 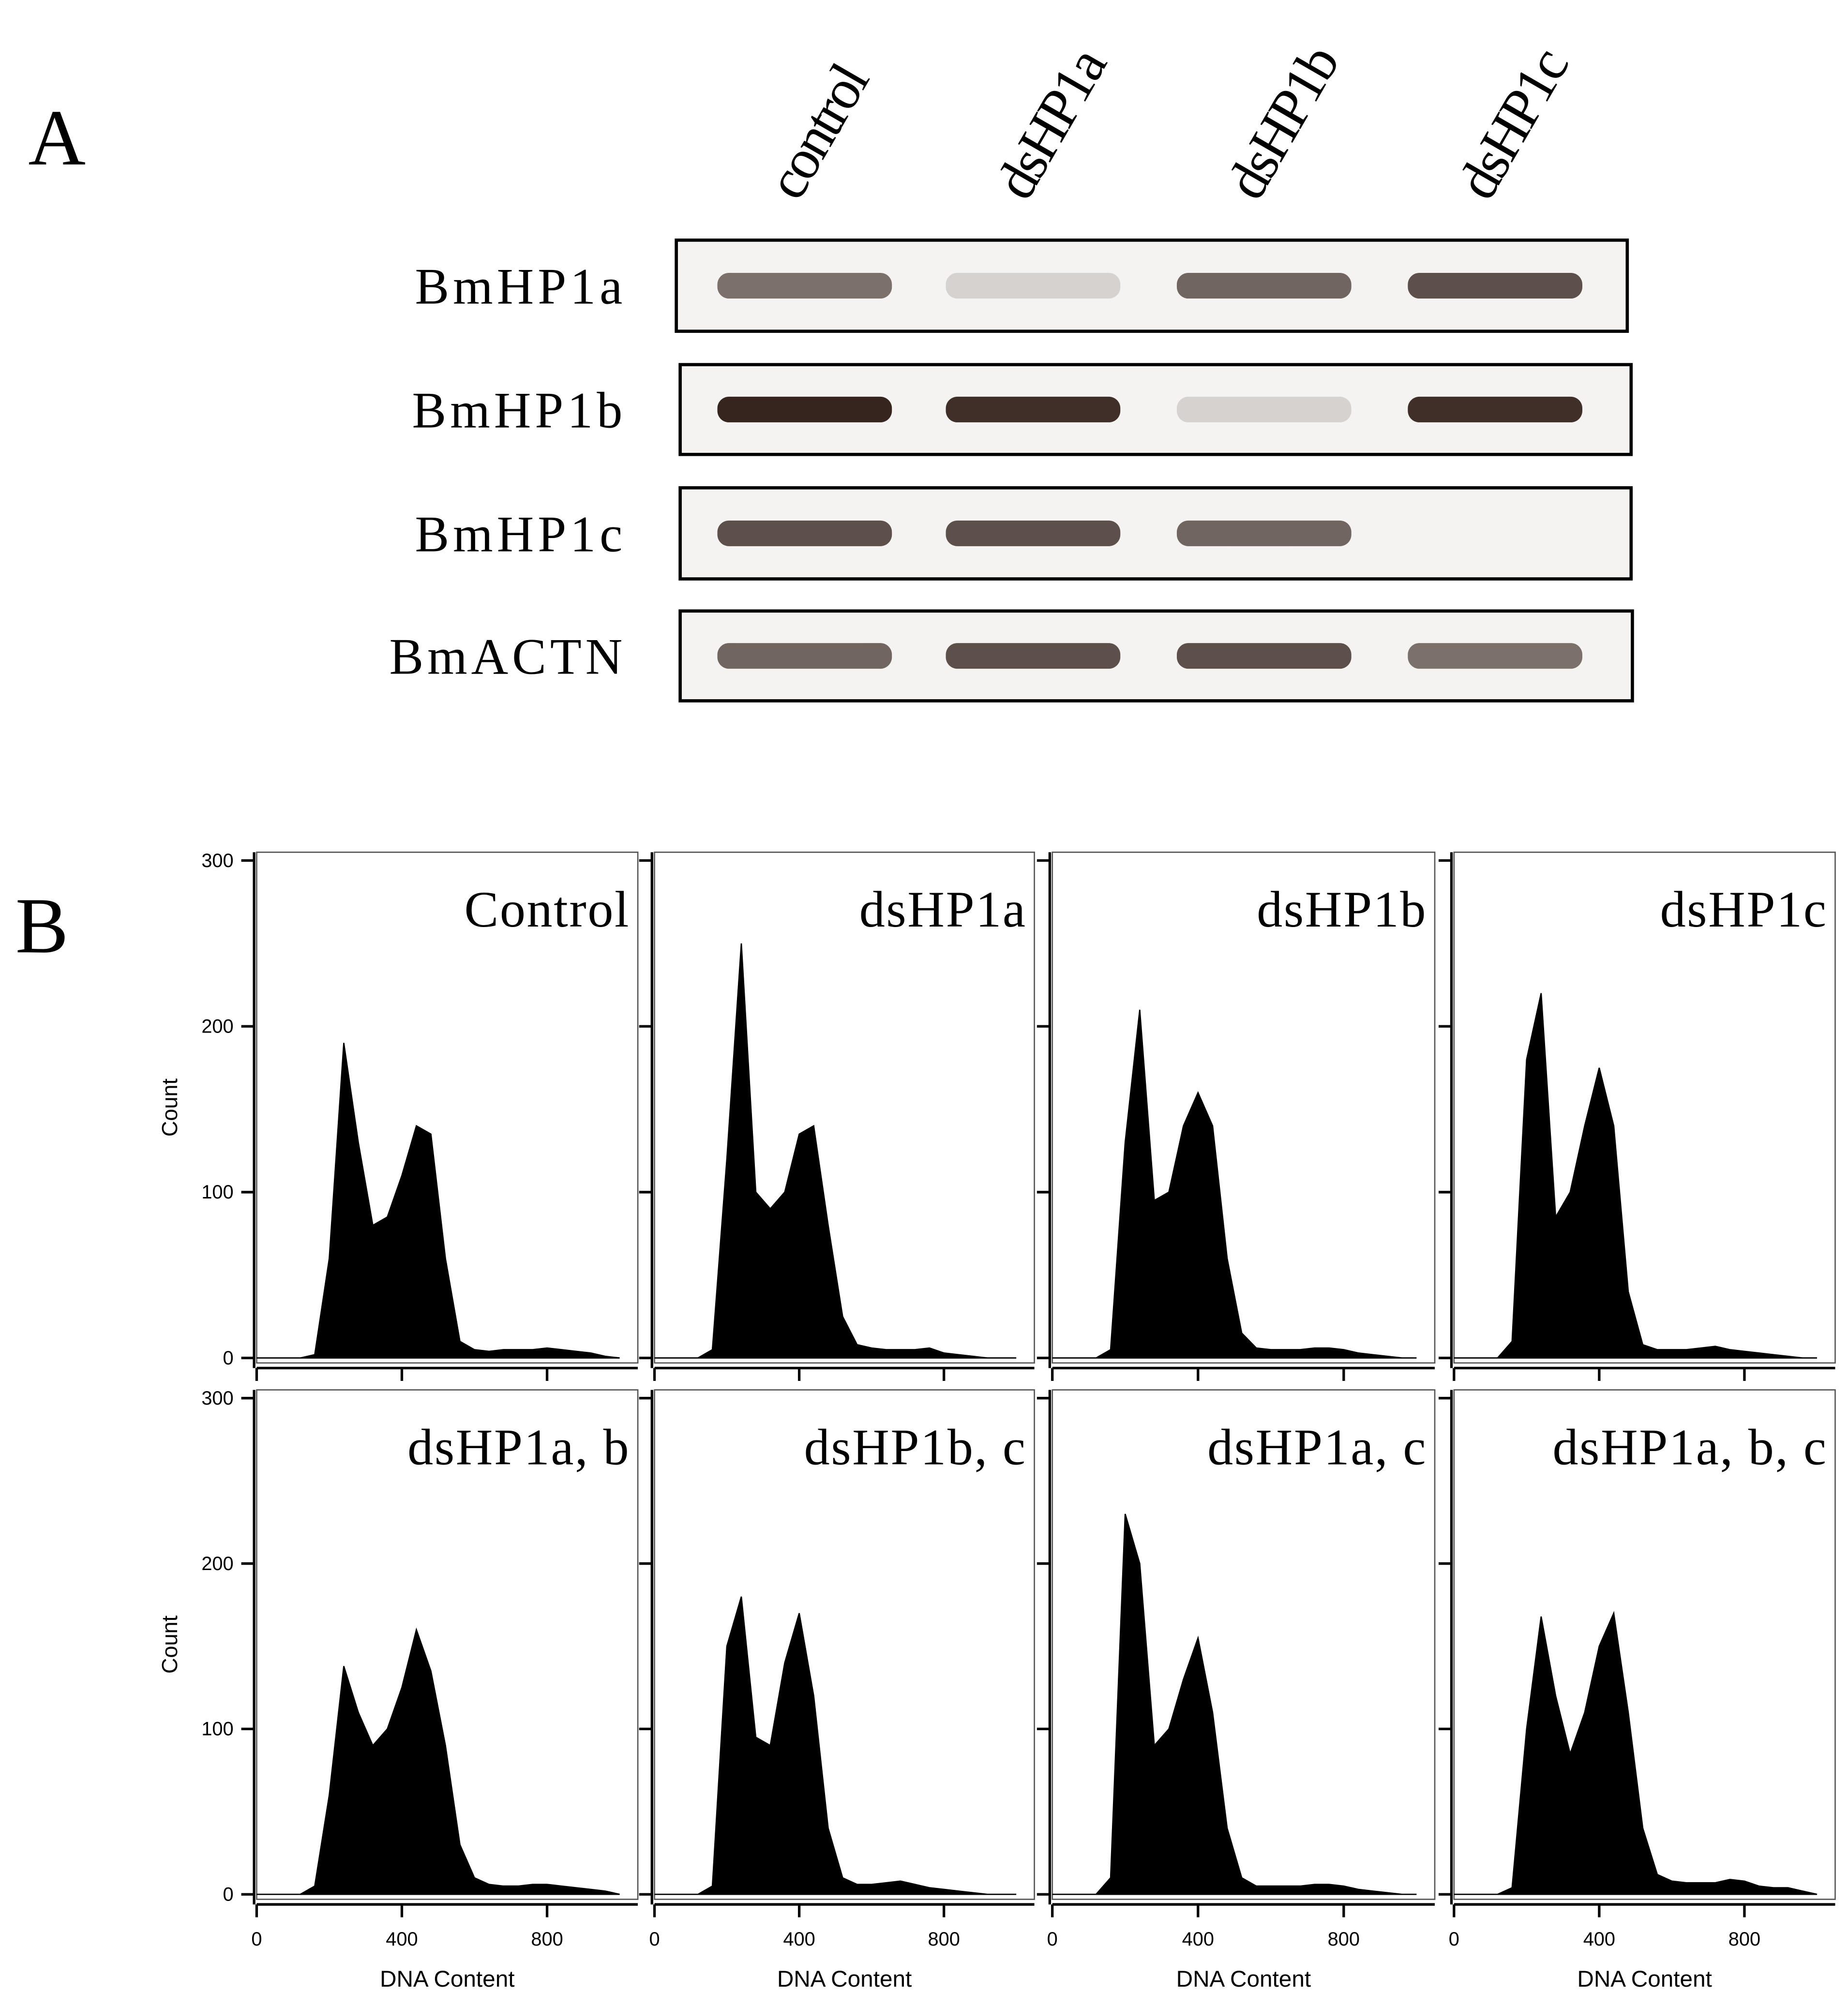 What do you see at coordinates (1283, 123) in the screenshot?
I see `lane-label: dsHP1b` at bounding box center [1283, 123].